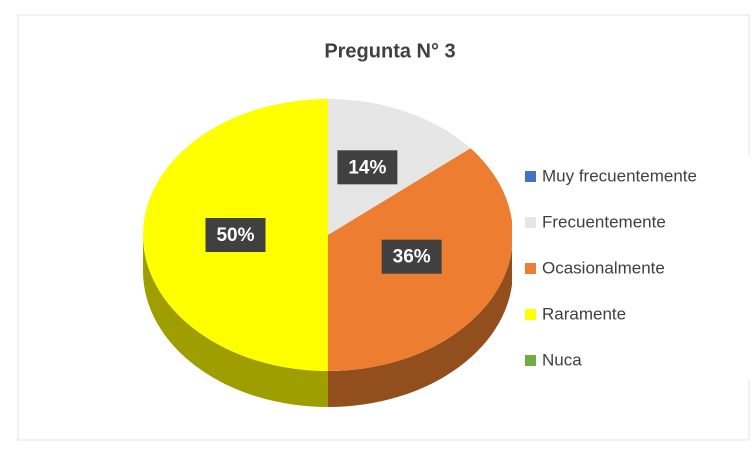 This screenshot has height=458, width=752. I want to click on legend-label: Nuca, so click(562, 359).